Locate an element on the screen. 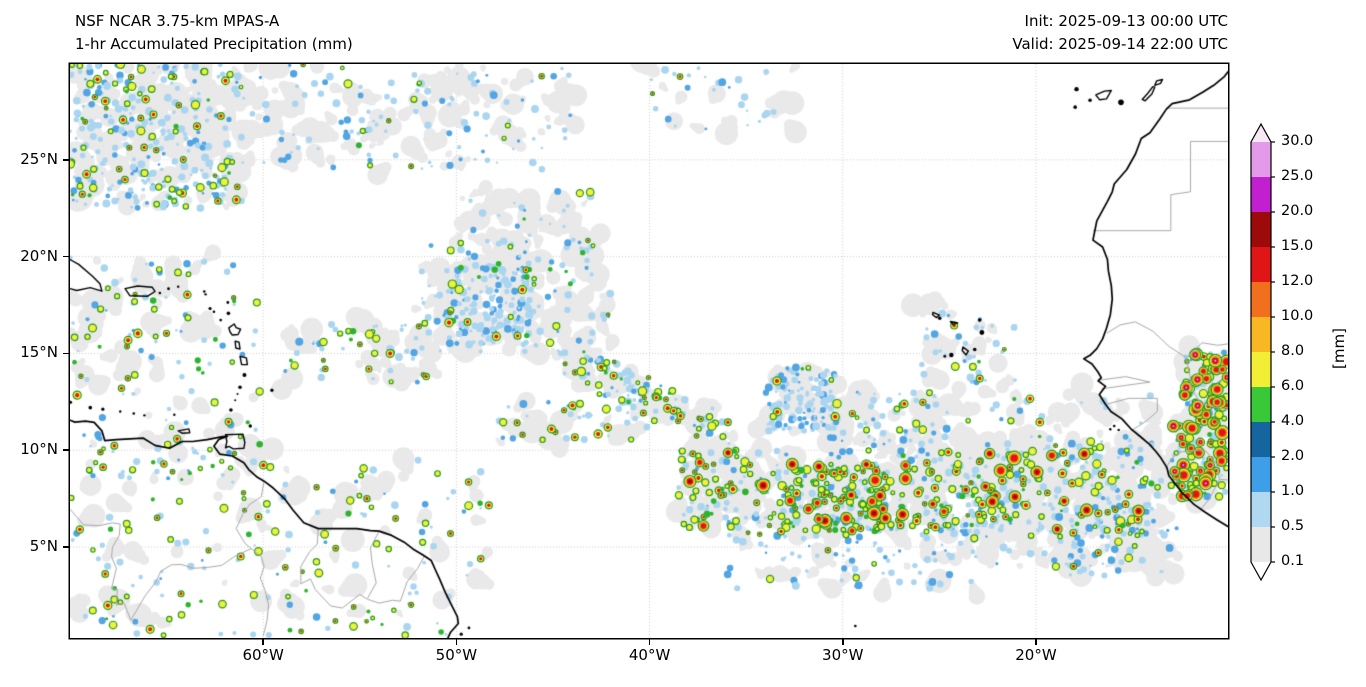 Image resolution: width=1366 pixels, height=687 pixels. x-tick-label: 30°W is located at coordinates (843, 655).